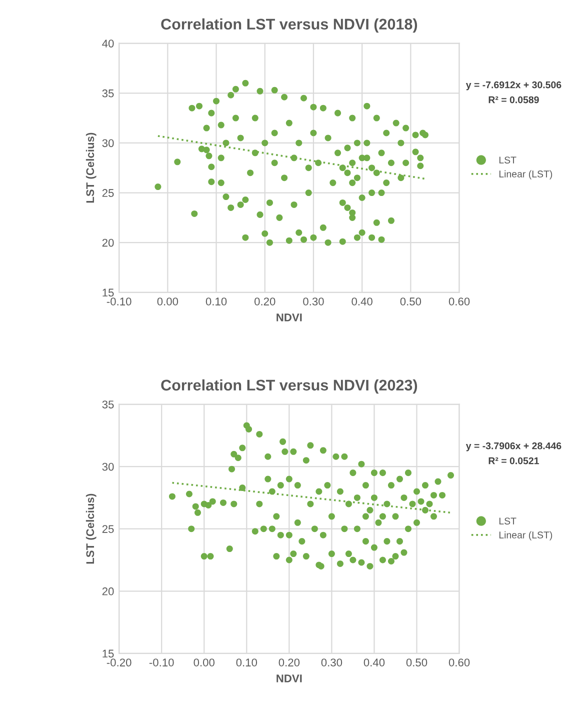  What do you see at coordinates (119, 662) in the screenshot?
I see `x-tick-label: -0.20` at bounding box center [119, 662].